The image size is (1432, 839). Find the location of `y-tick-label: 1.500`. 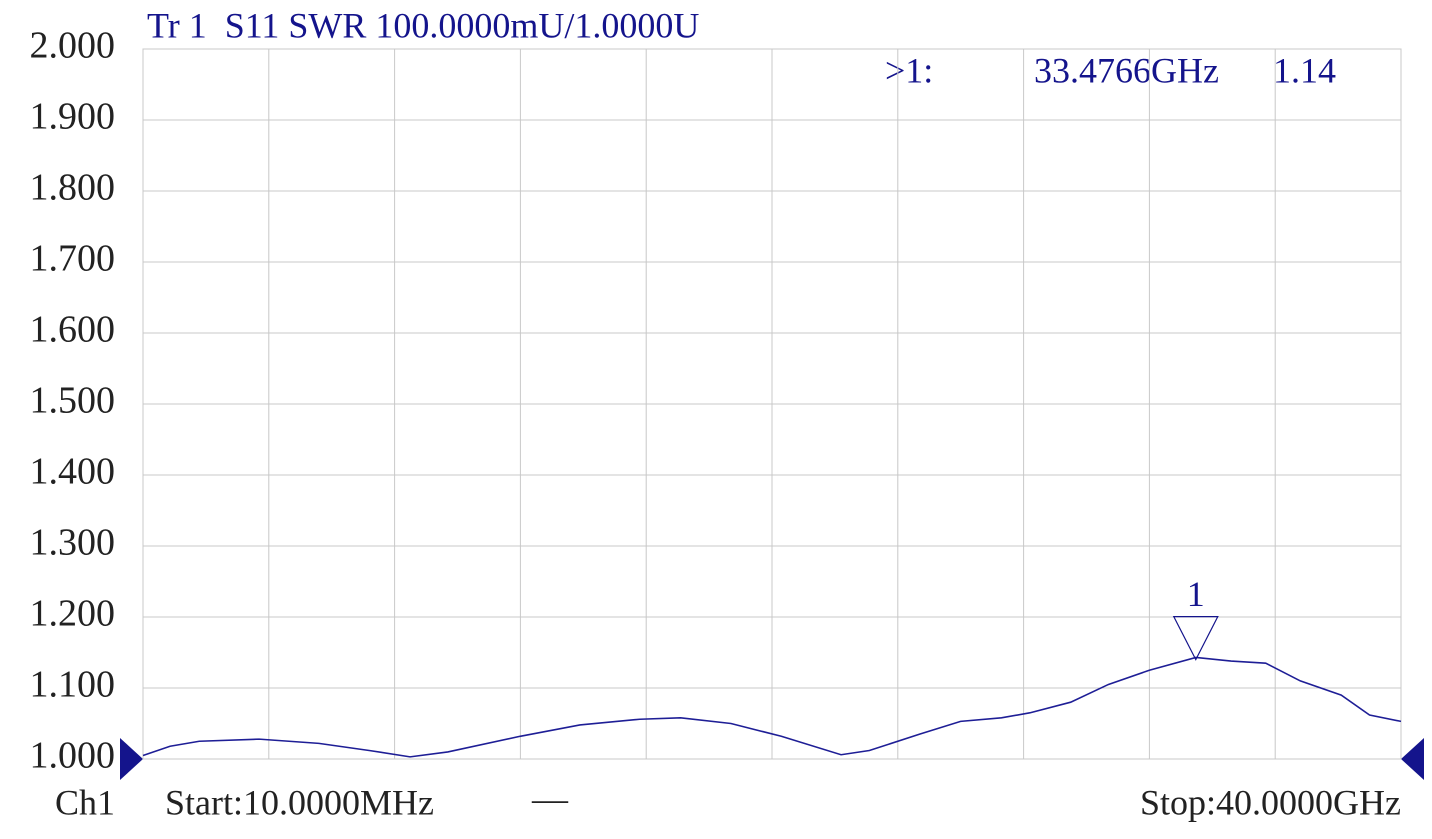

y-tick-label: 1.500 is located at coordinates (73, 401).